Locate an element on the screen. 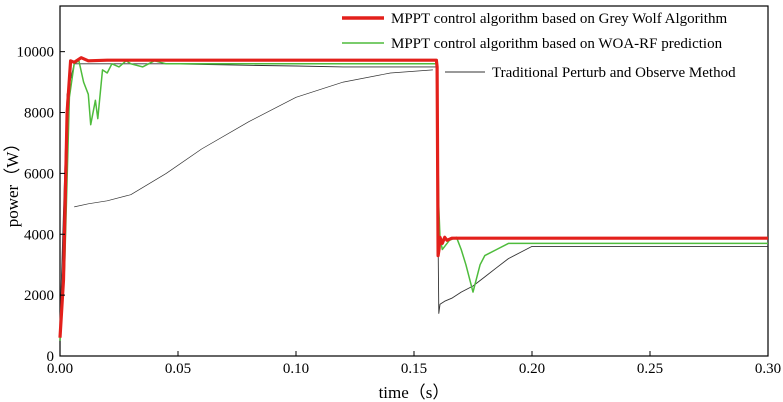 The image size is (783, 402). x-tick-label: 0.20 is located at coordinates (532, 369).